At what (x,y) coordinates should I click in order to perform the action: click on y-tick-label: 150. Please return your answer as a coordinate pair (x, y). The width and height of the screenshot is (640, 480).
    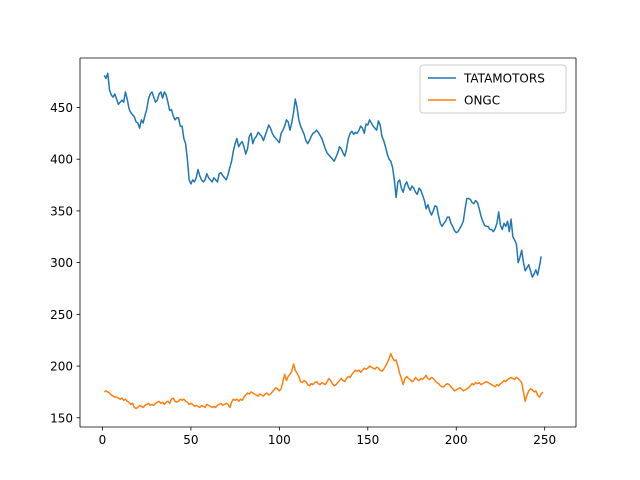
    Looking at the image, I should click on (61, 418).